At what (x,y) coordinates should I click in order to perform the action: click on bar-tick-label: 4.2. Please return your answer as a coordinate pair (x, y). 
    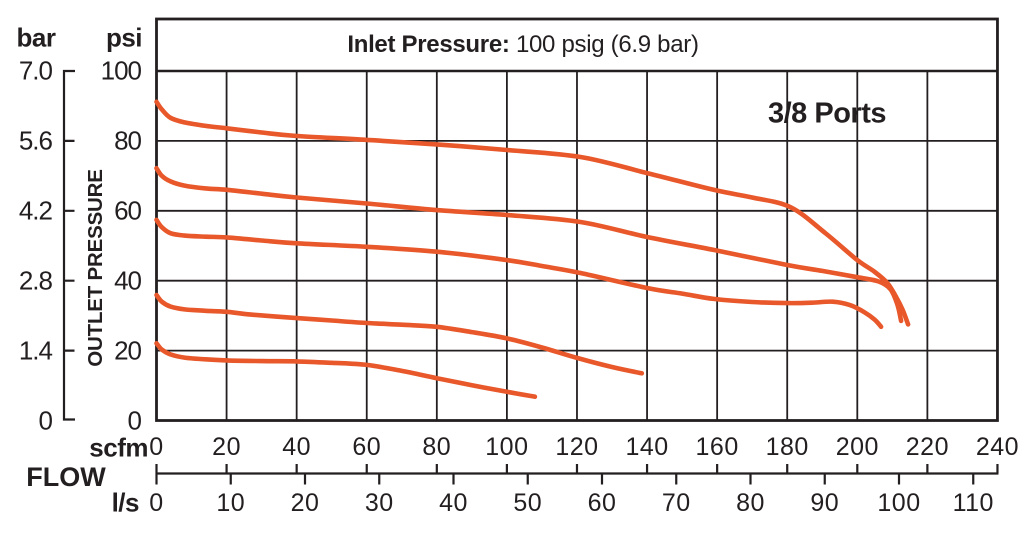
    Looking at the image, I should click on (35, 210).